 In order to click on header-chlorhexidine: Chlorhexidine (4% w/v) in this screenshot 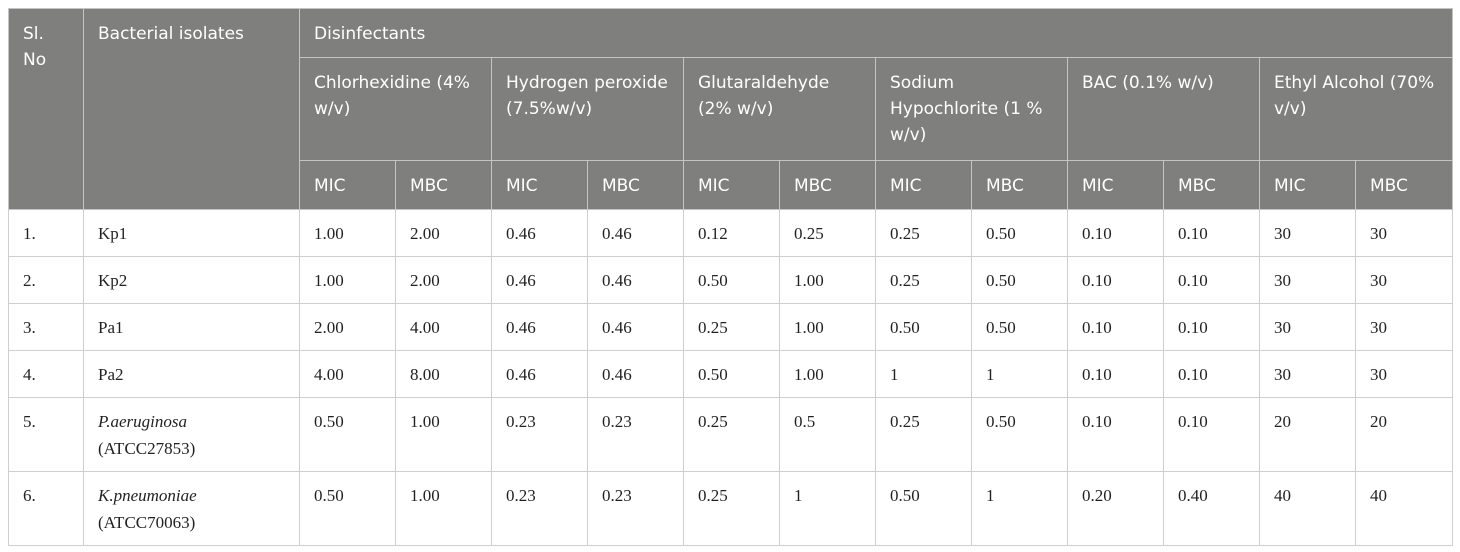, I will do `click(395, 109)`.